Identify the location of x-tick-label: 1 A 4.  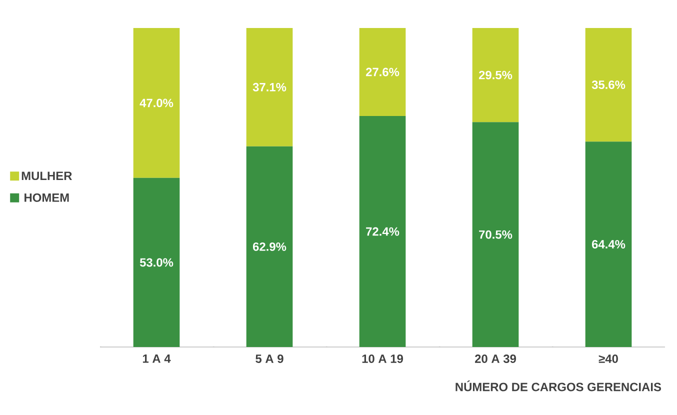
(156, 358).